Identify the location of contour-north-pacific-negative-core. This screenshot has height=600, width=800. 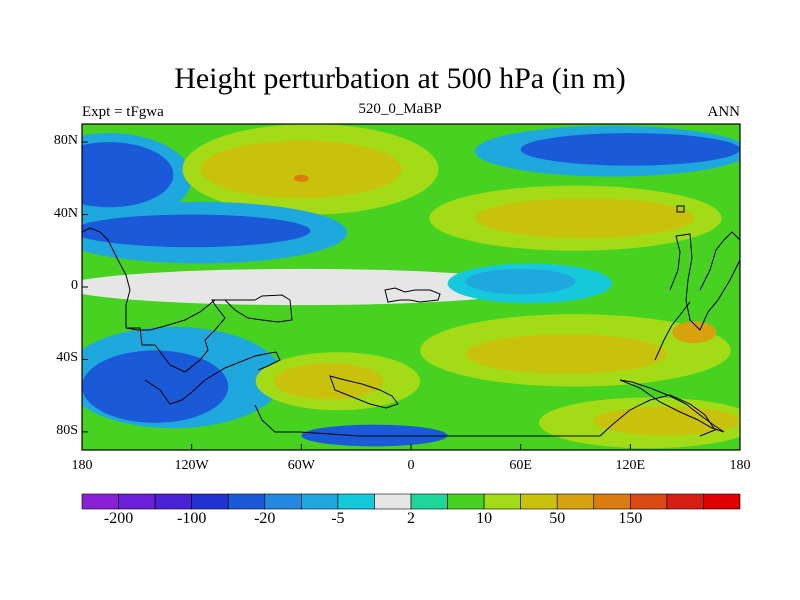
(128, 175).